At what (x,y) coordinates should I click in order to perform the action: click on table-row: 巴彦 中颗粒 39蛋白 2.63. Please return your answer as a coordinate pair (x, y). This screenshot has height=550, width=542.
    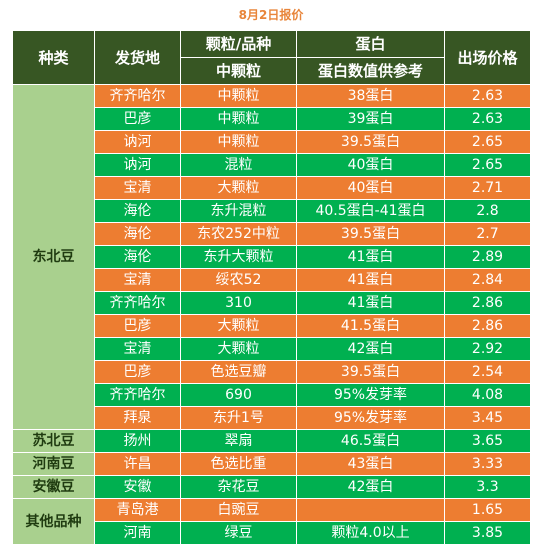
    Looking at the image, I should click on (272, 119).